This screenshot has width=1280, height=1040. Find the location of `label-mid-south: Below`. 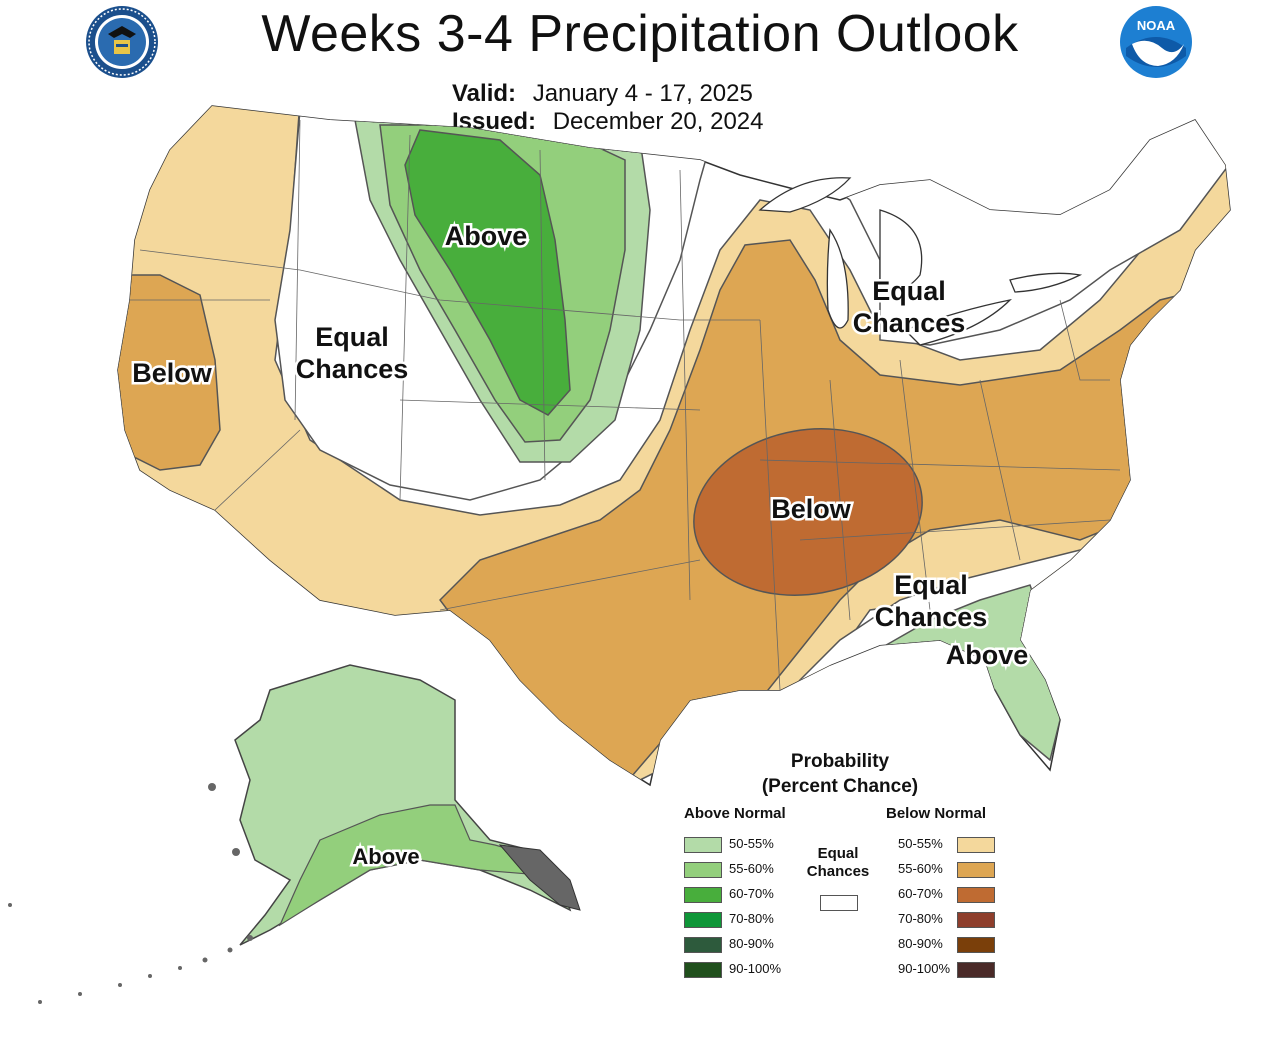

label-mid-south: Below is located at coordinates (811, 509).